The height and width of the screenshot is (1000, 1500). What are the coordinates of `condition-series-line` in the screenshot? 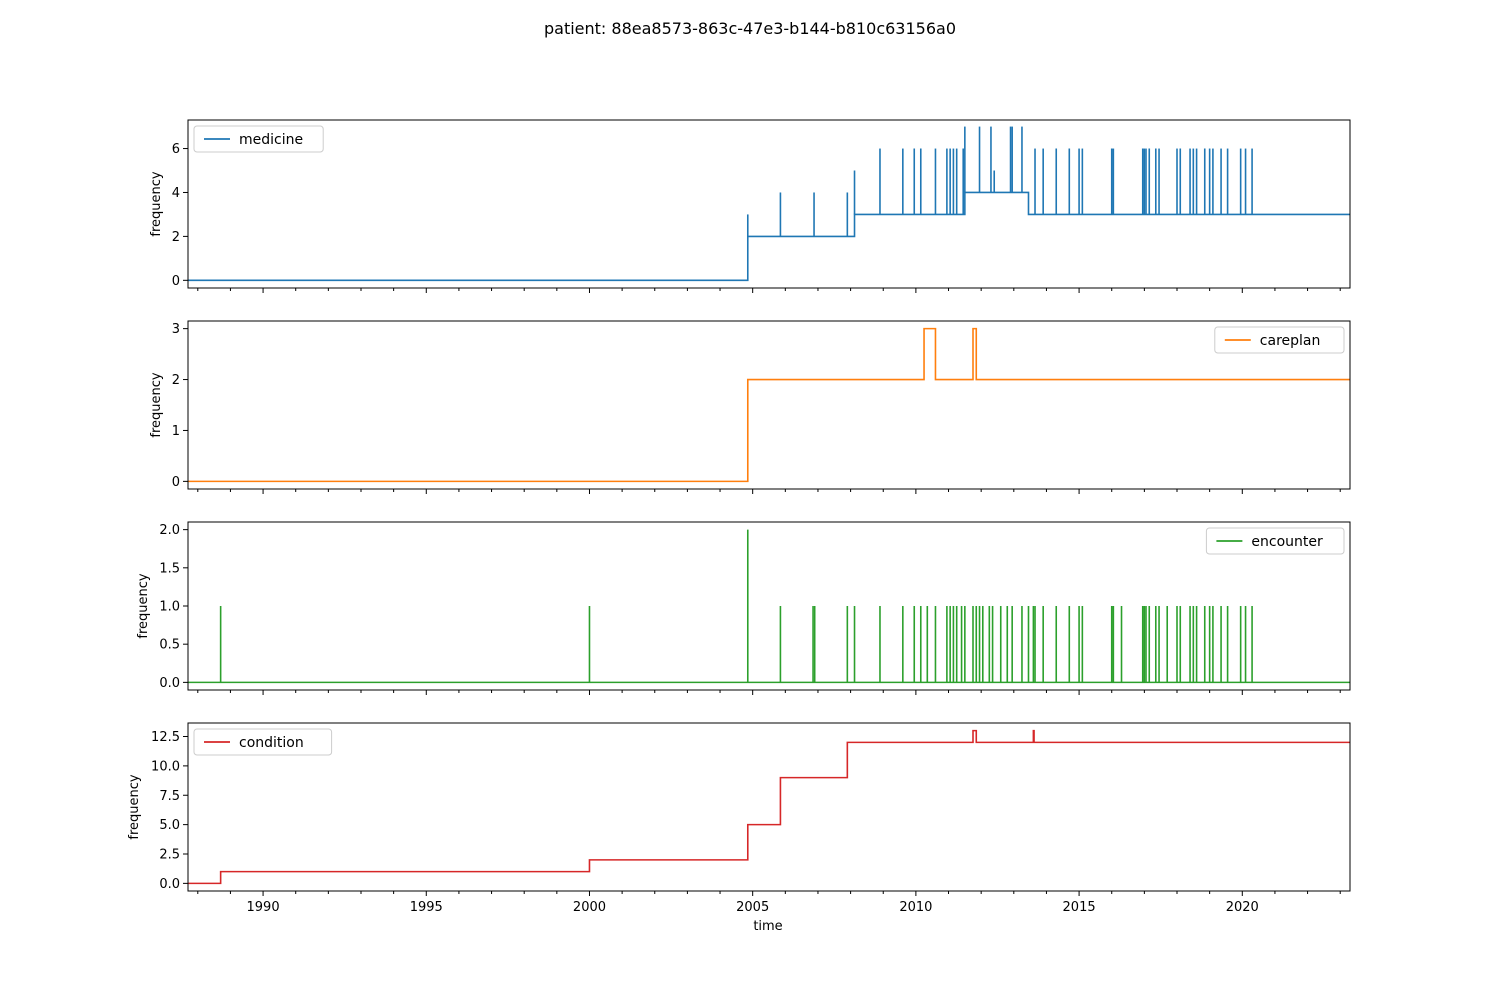 It's located at (769, 807).